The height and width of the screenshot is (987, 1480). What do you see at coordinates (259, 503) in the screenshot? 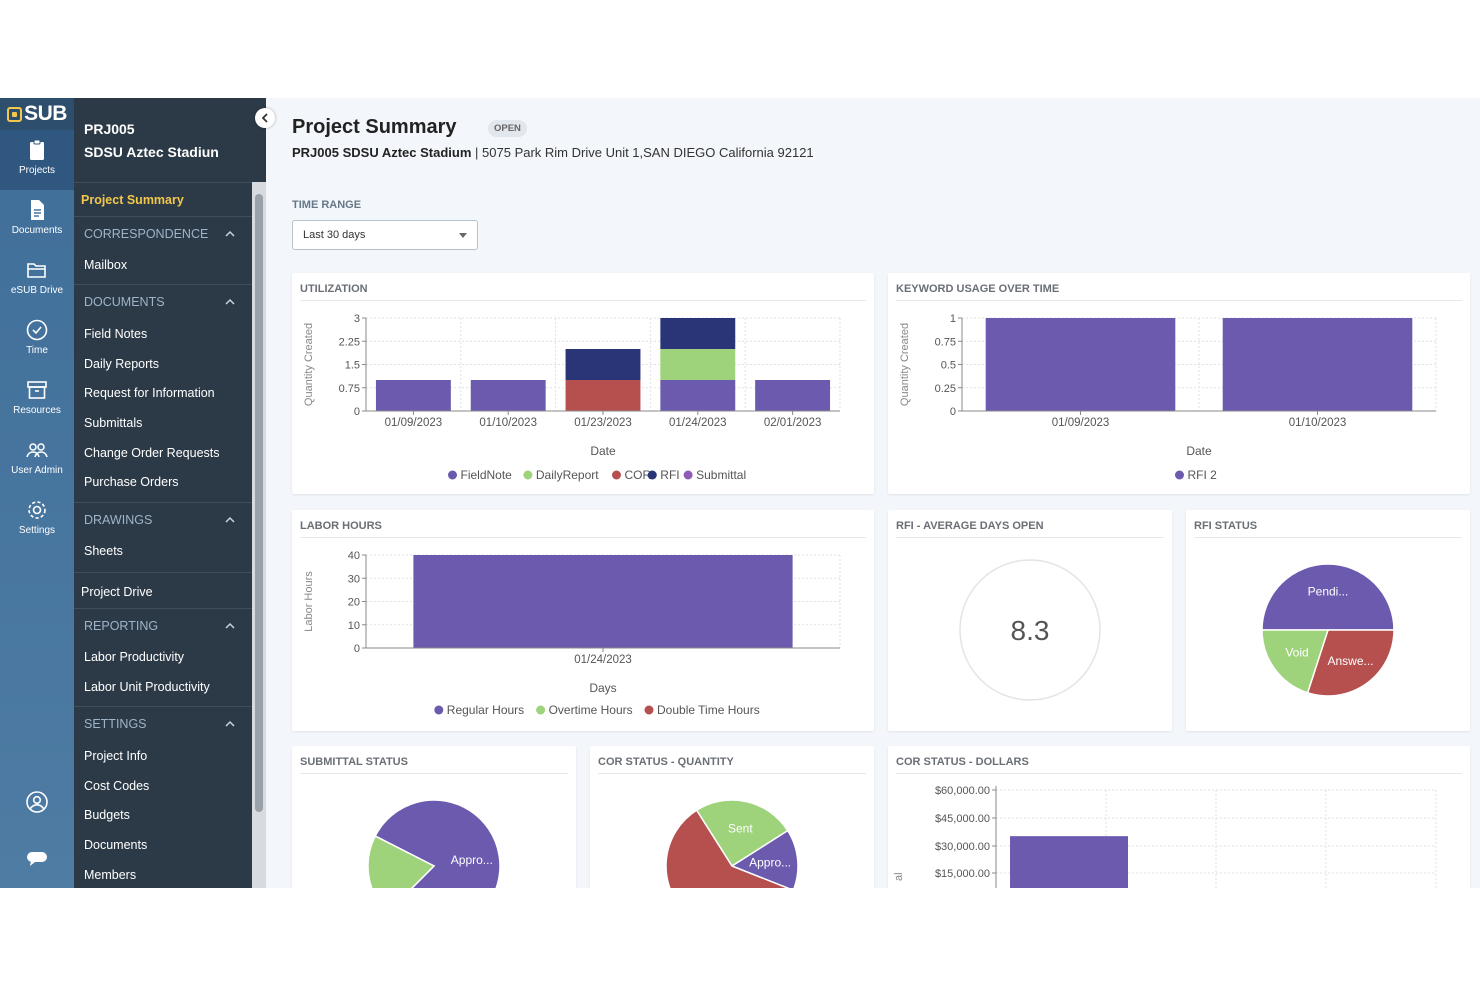
I see `sidebar-scroll-thumb` at bounding box center [259, 503].